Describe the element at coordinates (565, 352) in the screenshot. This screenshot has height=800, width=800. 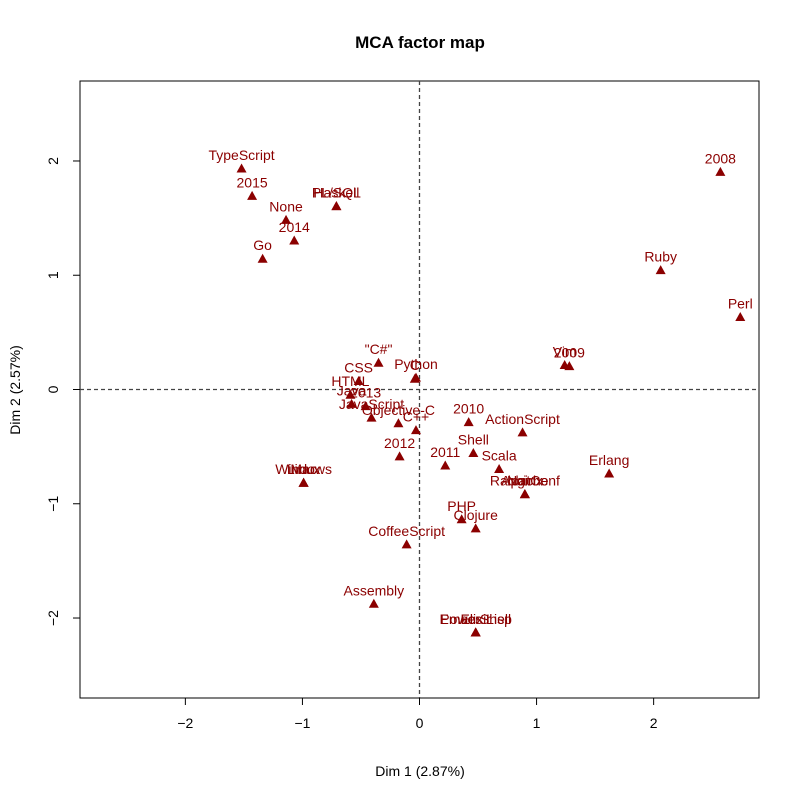
I see `point-label: Vim` at that location.